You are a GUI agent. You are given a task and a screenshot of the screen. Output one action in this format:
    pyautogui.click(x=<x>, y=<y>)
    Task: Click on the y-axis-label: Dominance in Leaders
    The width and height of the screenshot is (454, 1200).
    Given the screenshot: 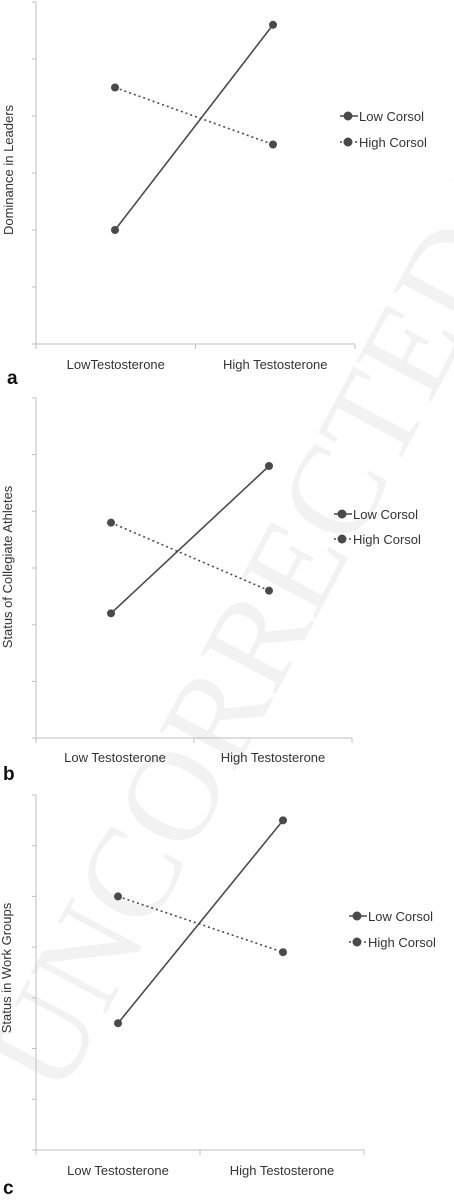 What is the action you would take?
    pyautogui.click(x=8, y=169)
    